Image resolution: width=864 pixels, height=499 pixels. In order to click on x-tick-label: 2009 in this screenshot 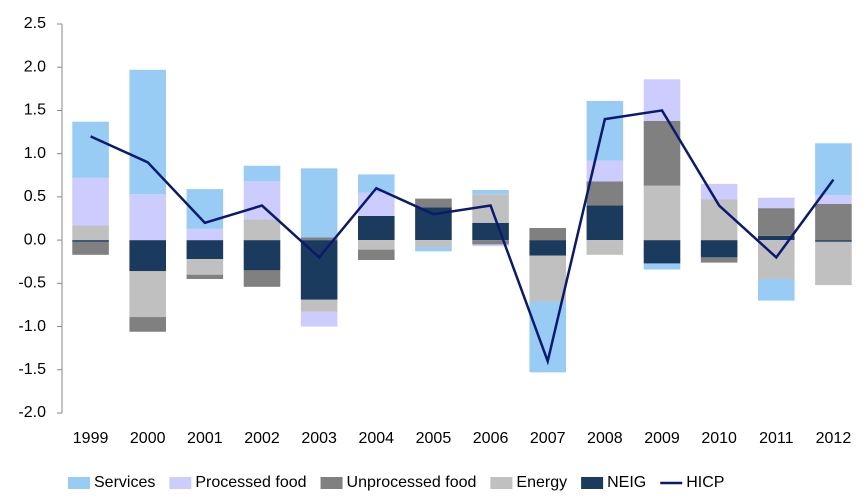, I will do `click(662, 438)`.